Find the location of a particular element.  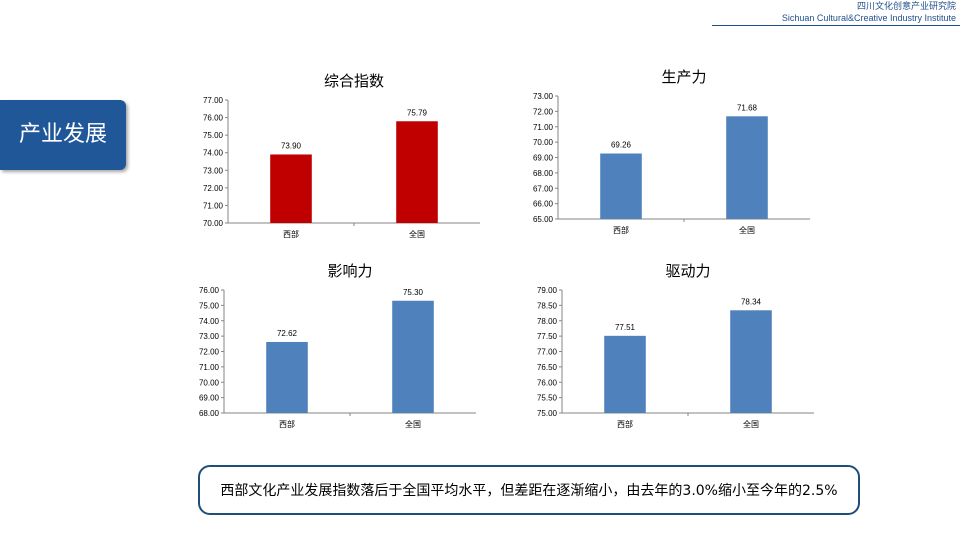

y-tick-label: 75.50 is located at coordinates (547, 398).